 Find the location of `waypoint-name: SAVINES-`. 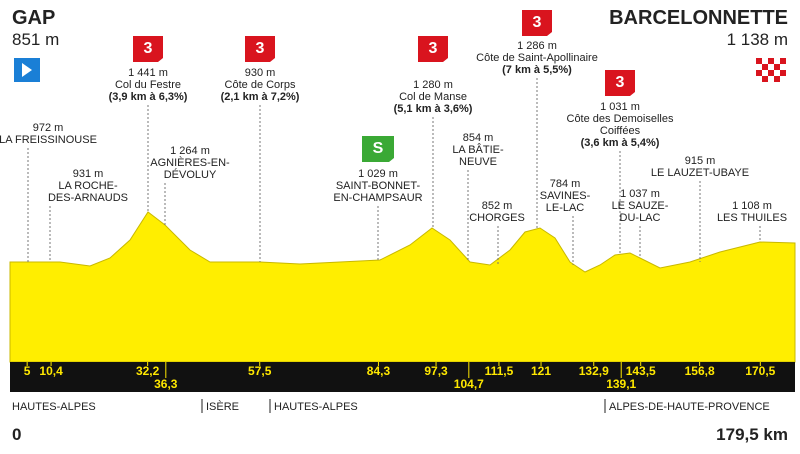

waypoint-name: SAVINES- is located at coordinates (565, 196).